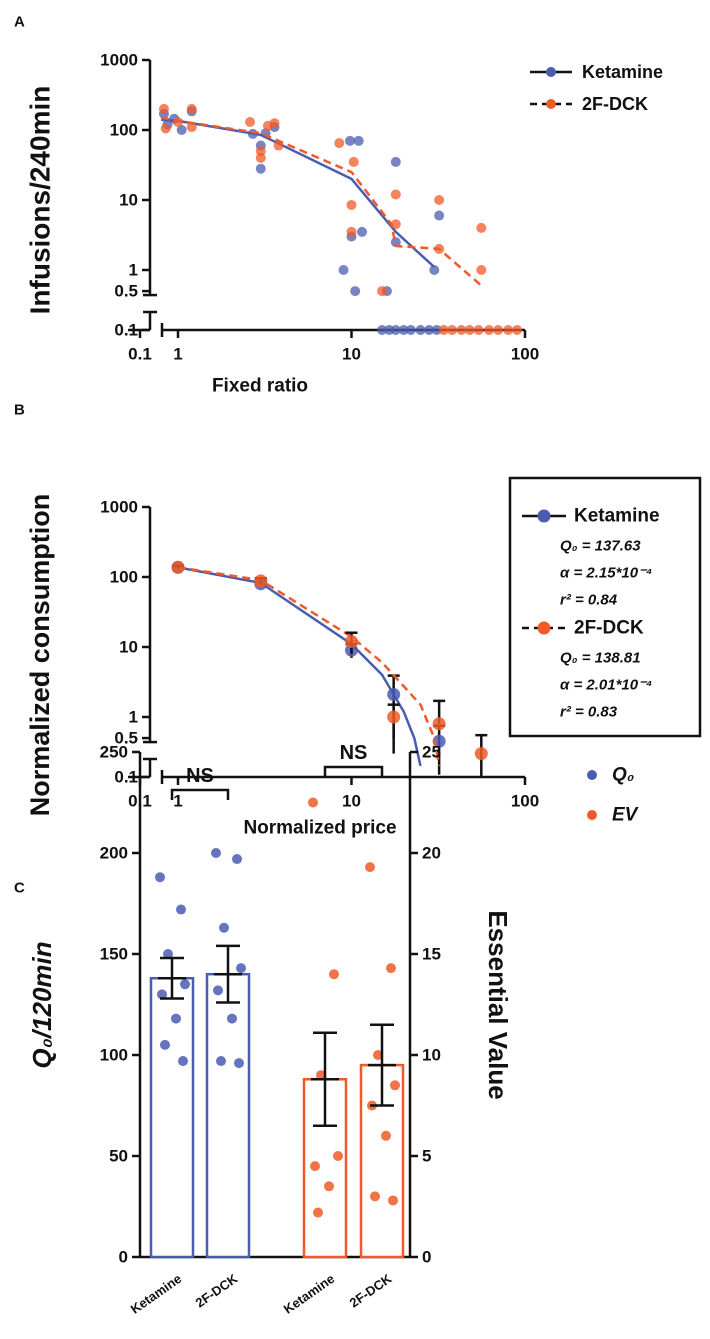 Image resolution: width=710 pixels, height=1339 pixels. I want to click on x-tick-label: 2F-DCK, so click(217, 1291).